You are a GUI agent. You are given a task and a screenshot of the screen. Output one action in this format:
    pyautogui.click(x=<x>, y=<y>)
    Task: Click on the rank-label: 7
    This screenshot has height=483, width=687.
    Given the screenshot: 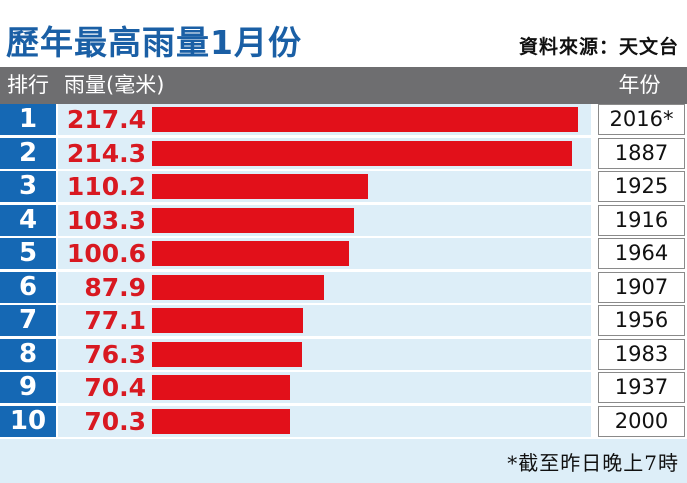 What is the action you would take?
    pyautogui.click(x=28, y=320)
    